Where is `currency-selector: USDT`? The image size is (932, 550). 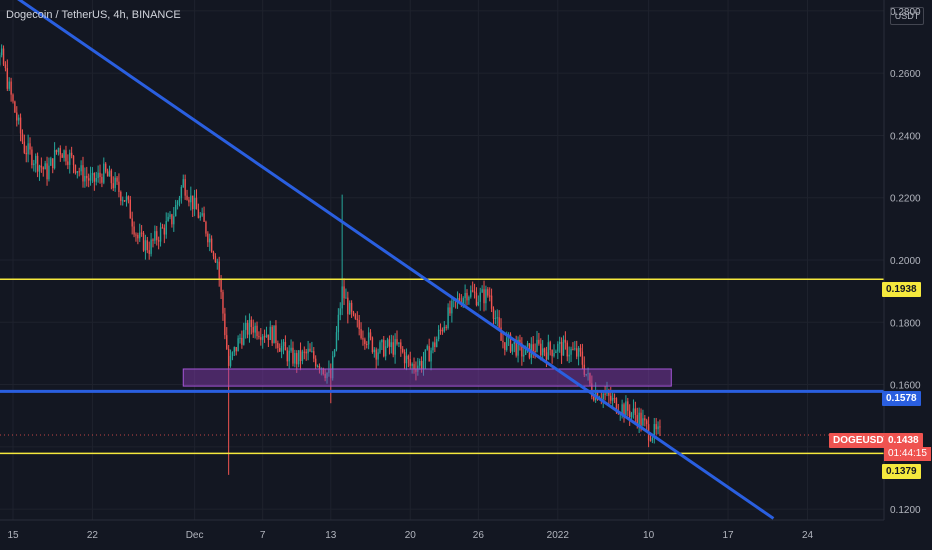 currency-selector: USDT is located at coordinates (907, 16).